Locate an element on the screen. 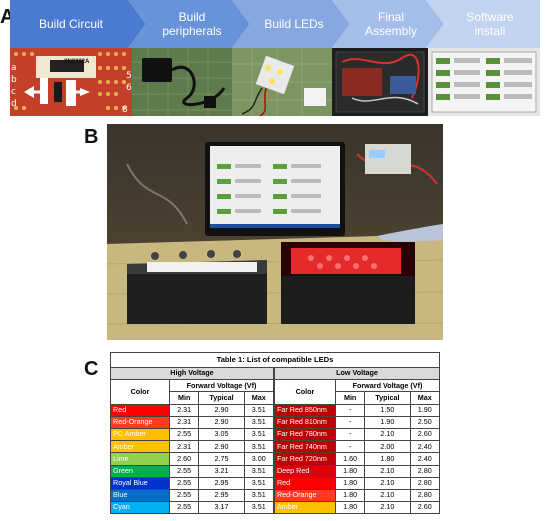 This screenshot has height=521, width=550. peripherals-photo is located at coordinates (182, 82).